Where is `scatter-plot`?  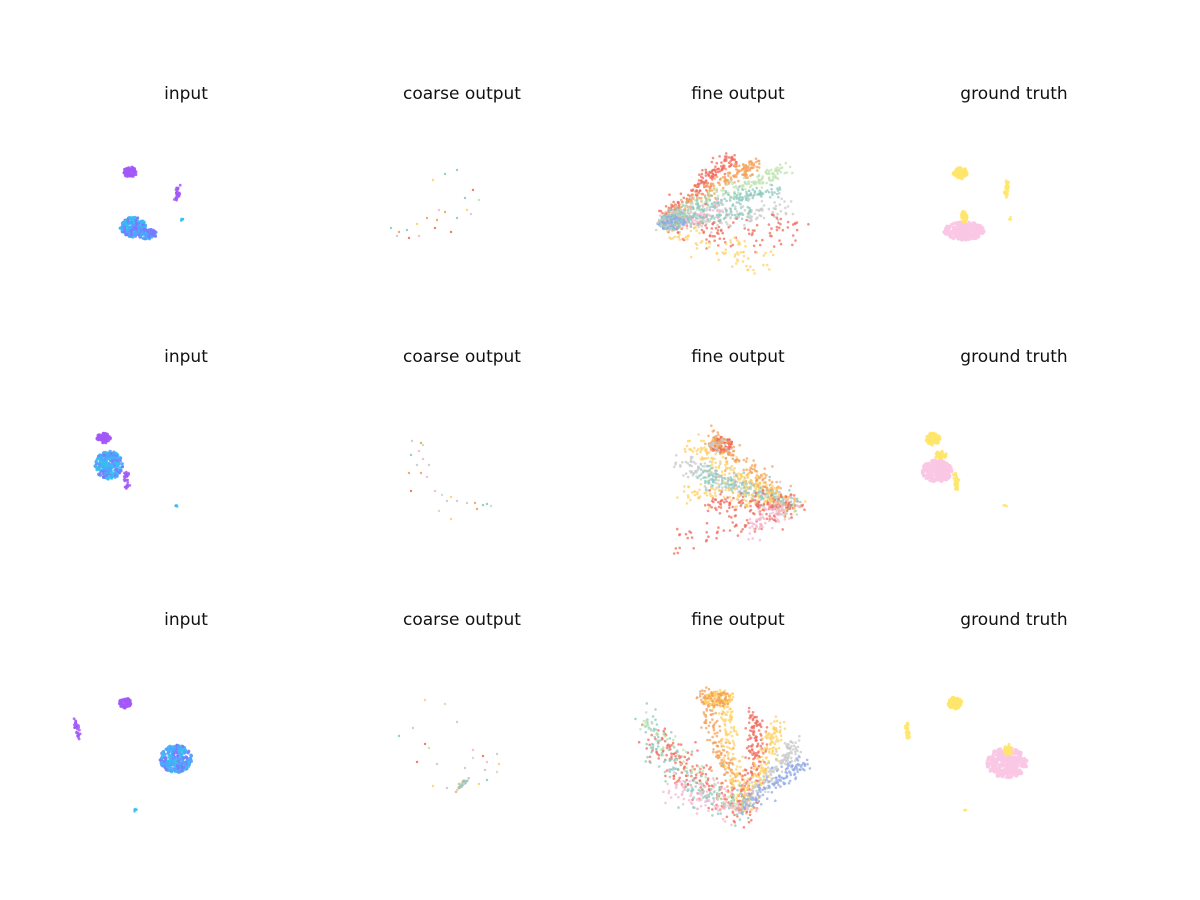 scatter-plot is located at coordinates (977, 204).